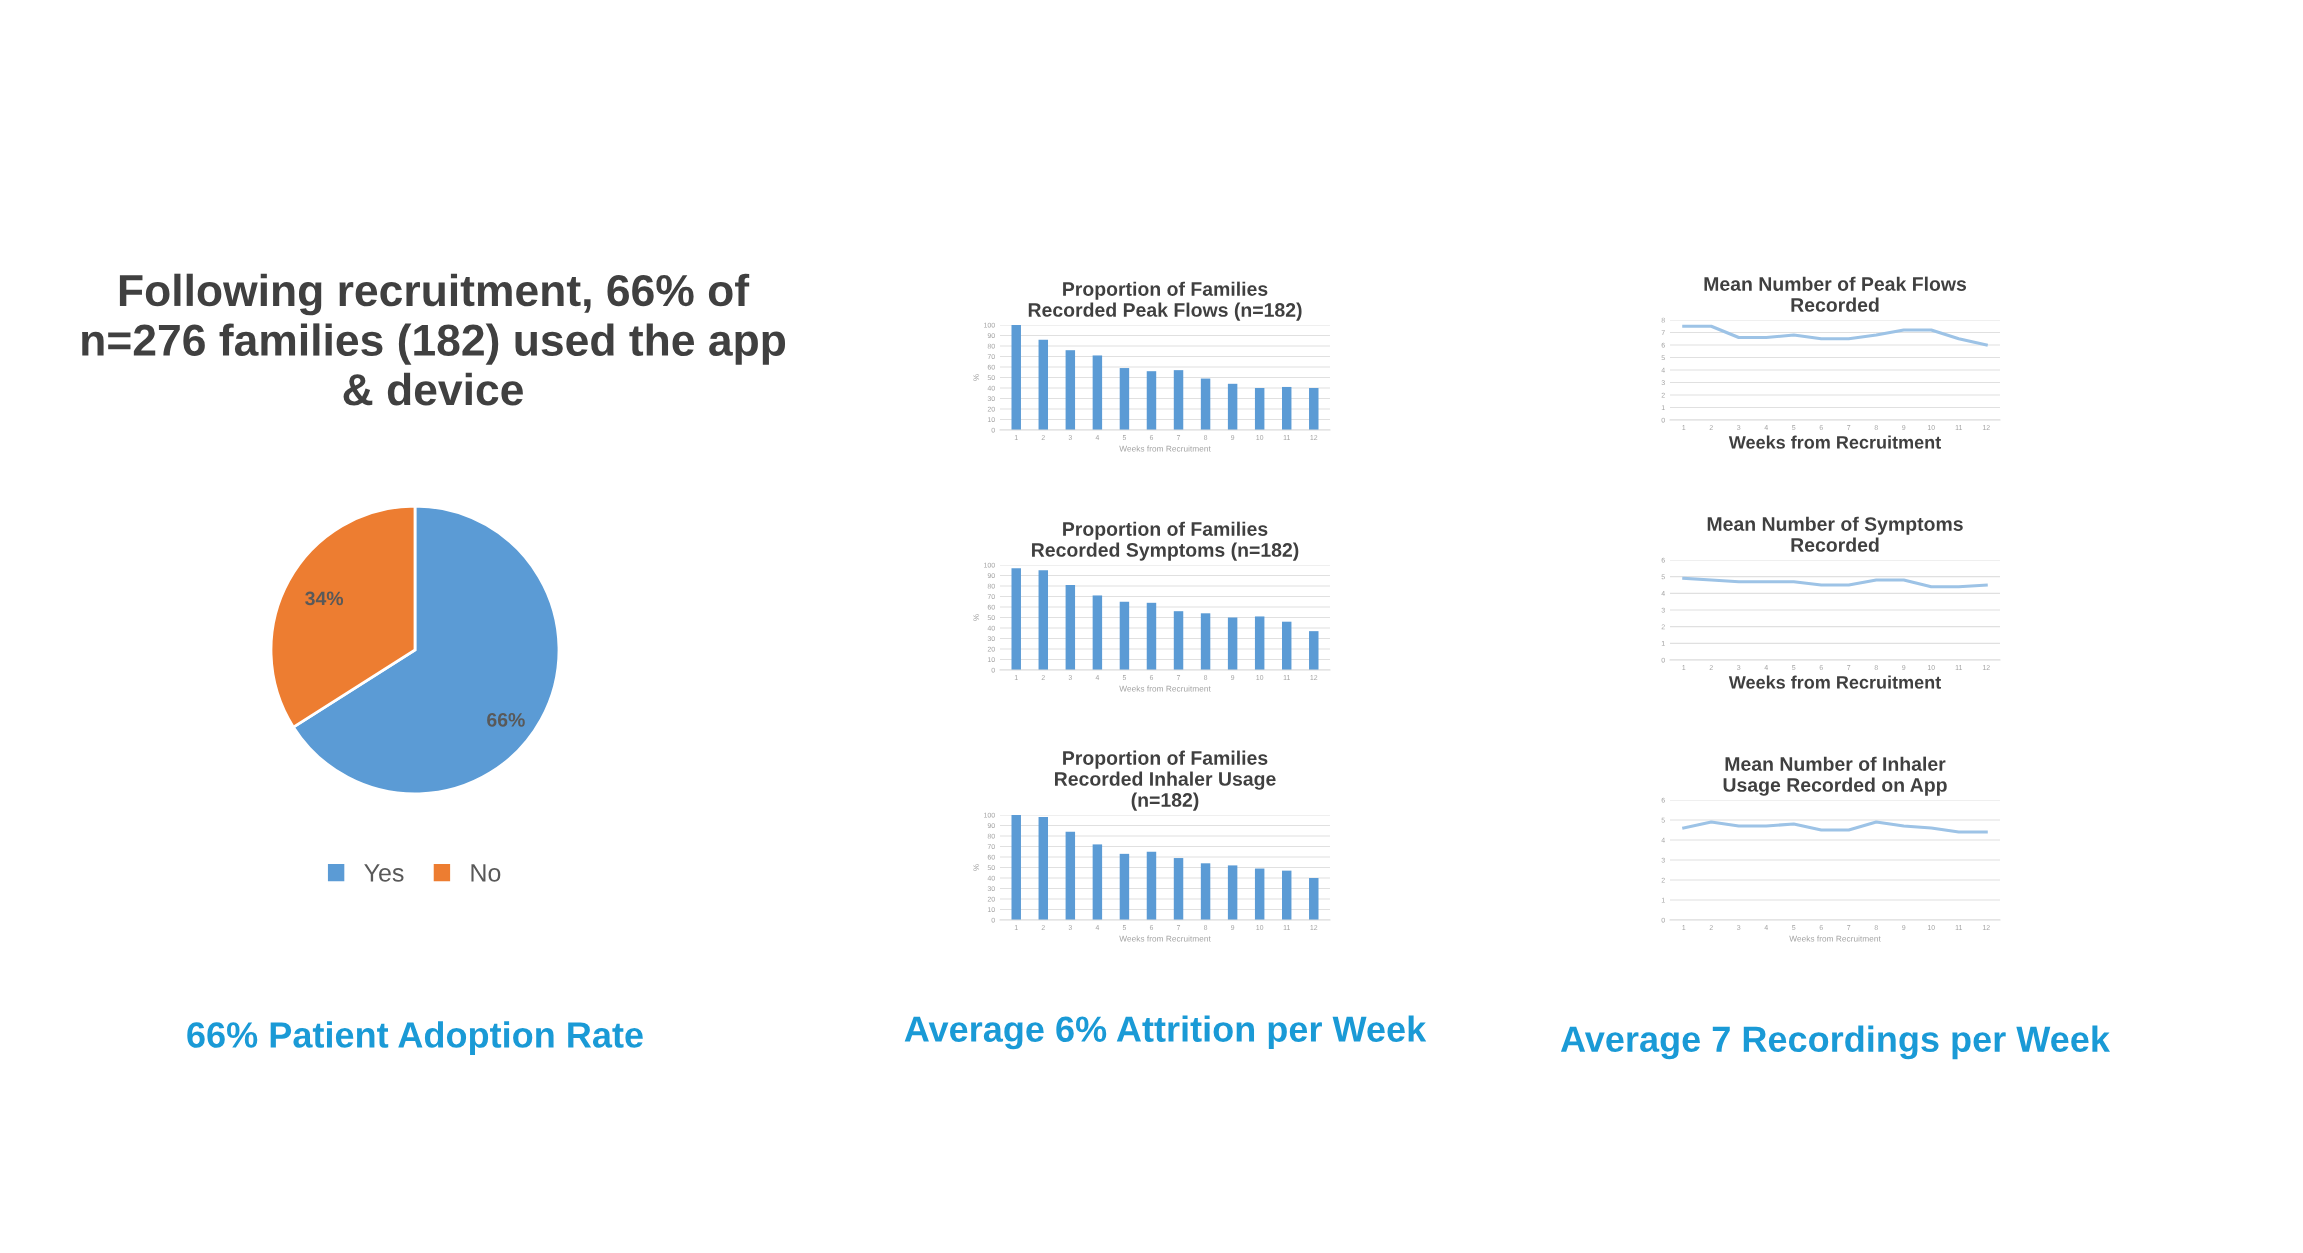  What do you see at coordinates (486, 873) in the screenshot?
I see `legend-label: No` at bounding box center [486, 873].